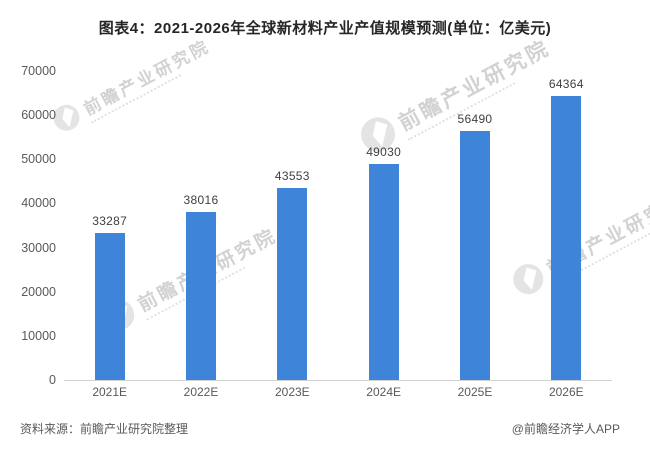 This screenshot has height=468, width=650. Describe the element at coordinates (384, 152) in the screenshot. I see `bar-value-label: 49030` at that location.